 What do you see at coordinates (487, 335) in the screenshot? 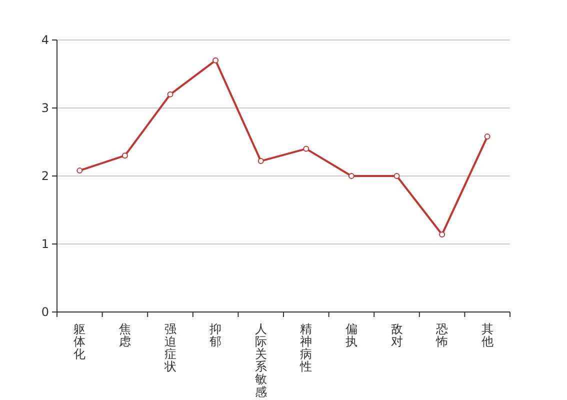
I see `x-tick-label: 其他` at bounding box center [487, 335].